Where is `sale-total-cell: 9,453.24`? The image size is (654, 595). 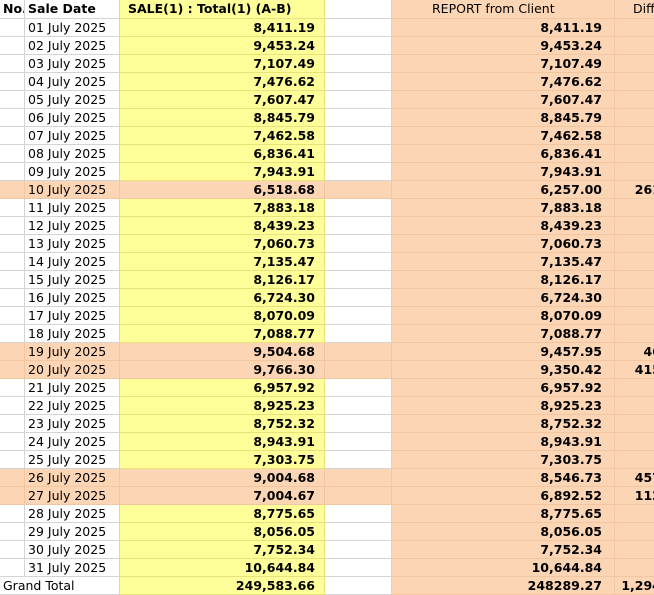
sale-total-cell: 9,453.24 is located at coordinates (222, 46).